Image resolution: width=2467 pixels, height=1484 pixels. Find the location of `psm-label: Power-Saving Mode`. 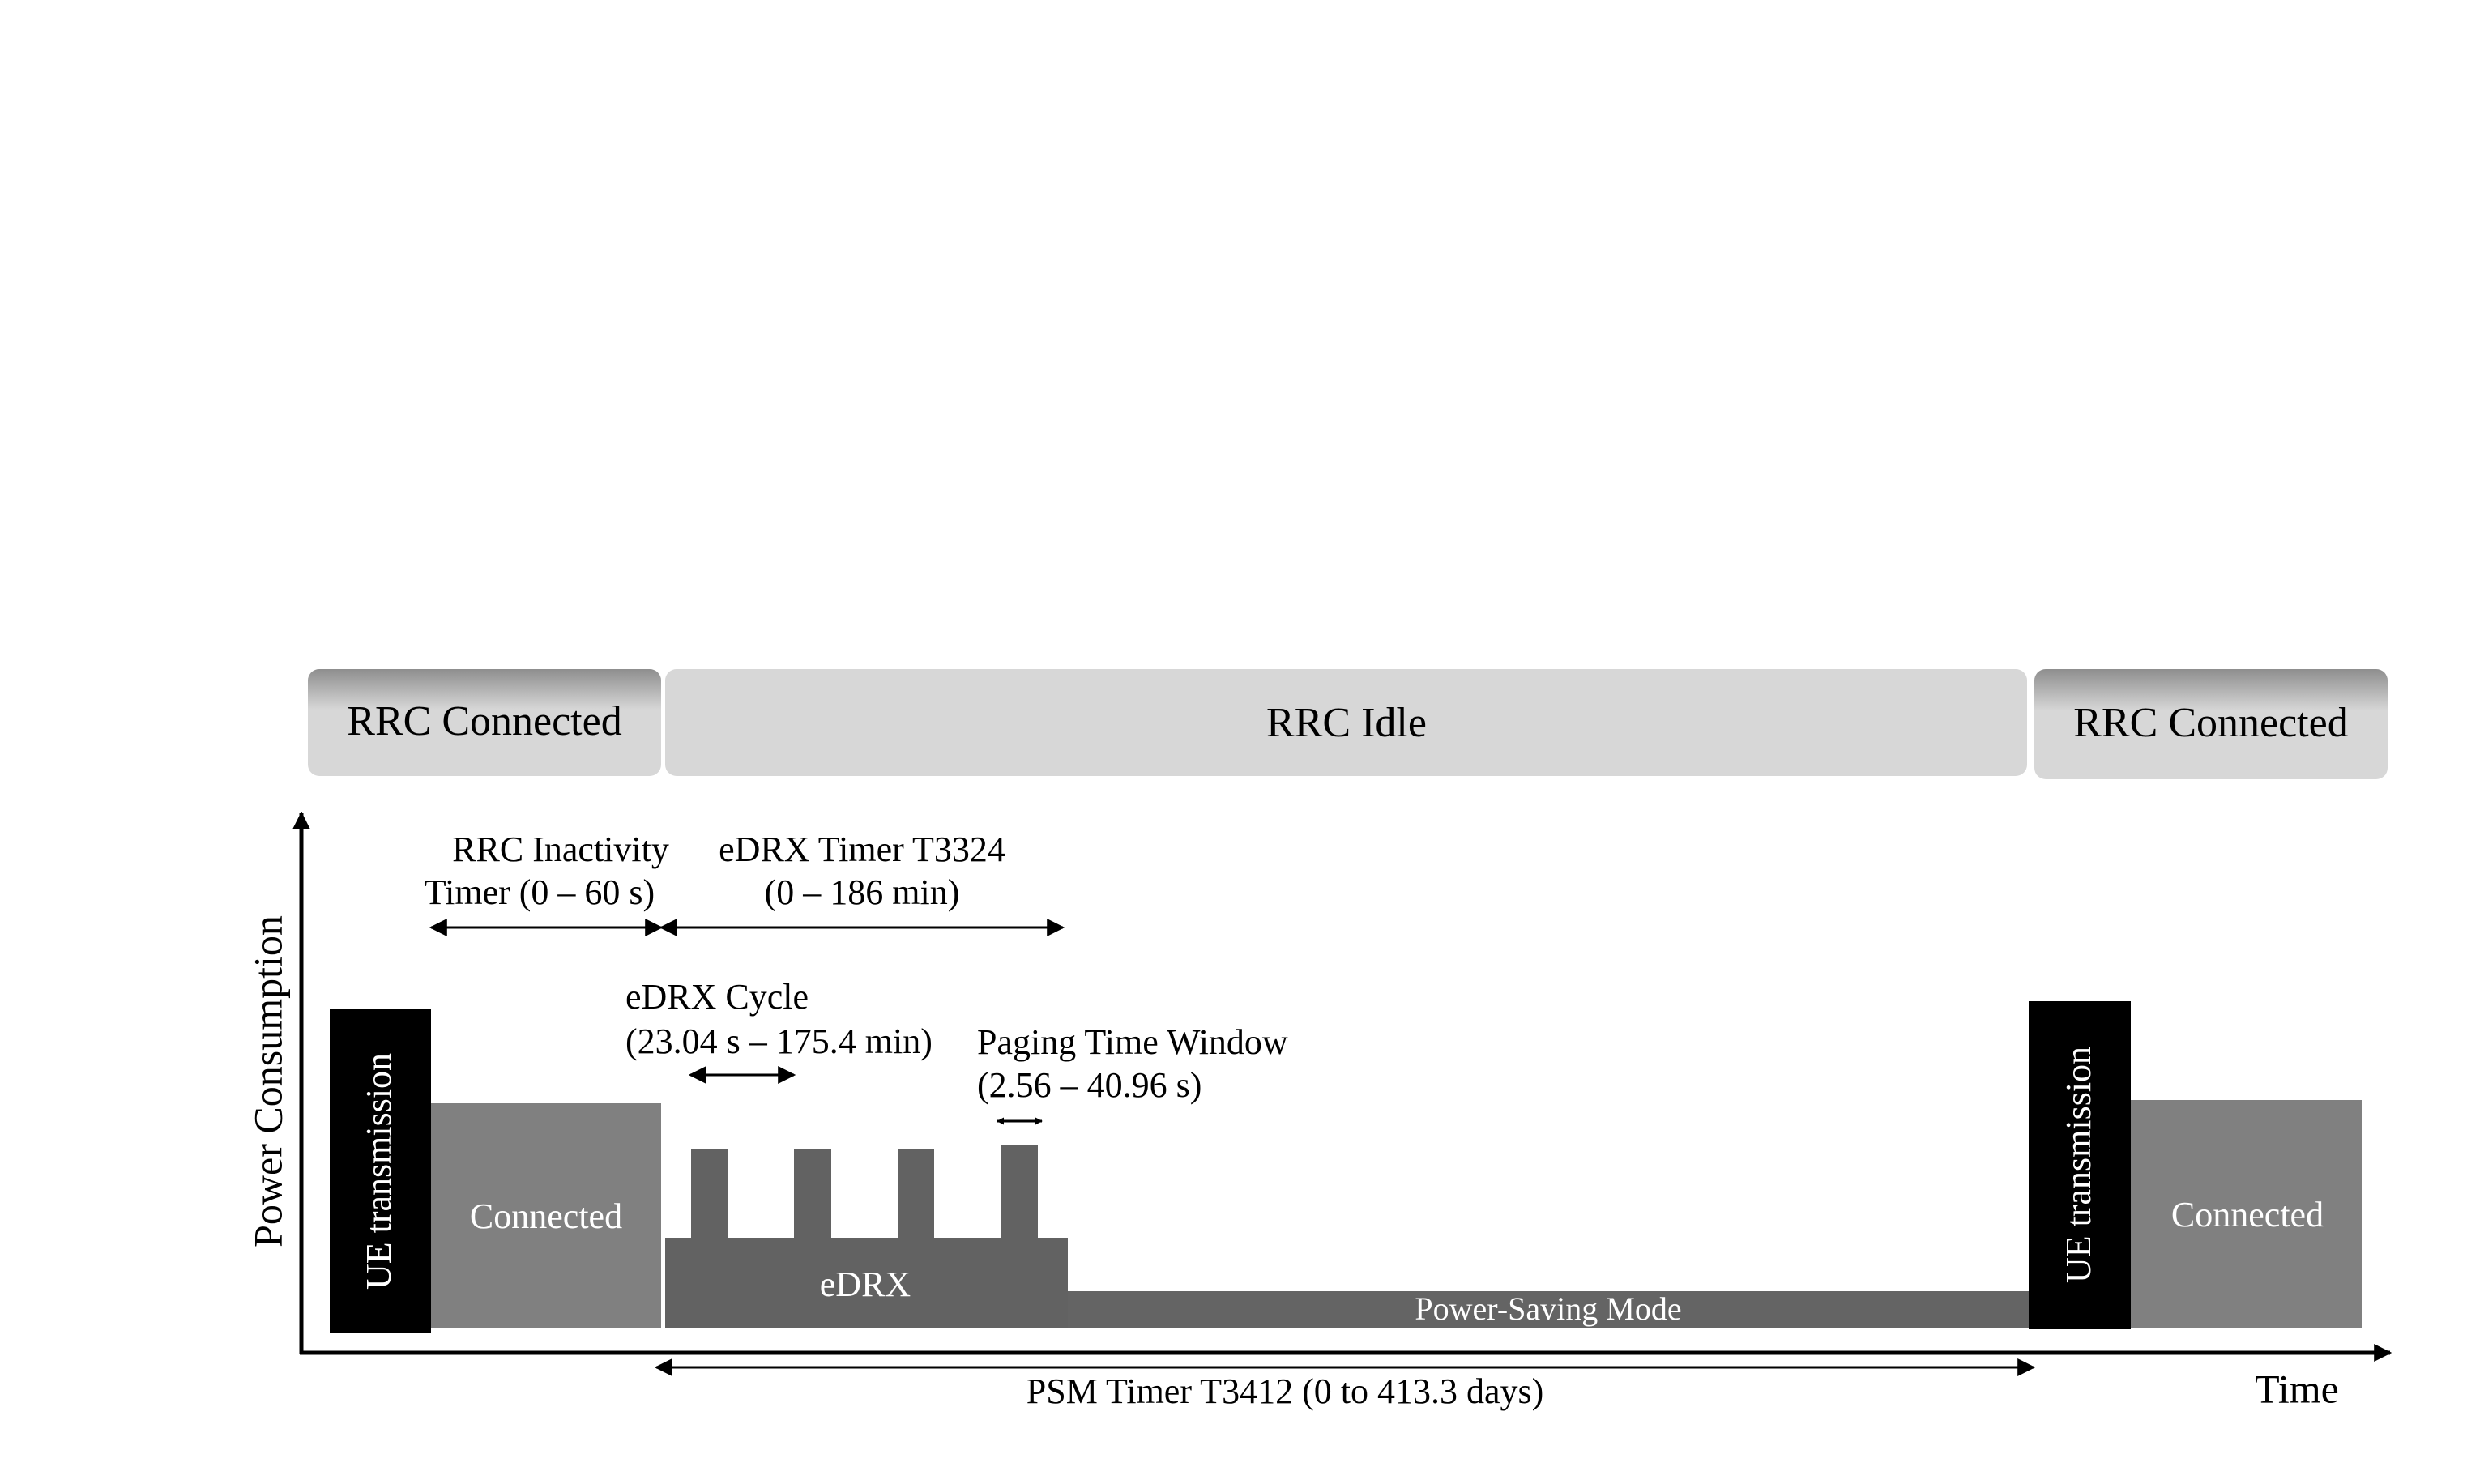

psm-label: Power-Saving Mode is located at coordinates (1548, 1308).